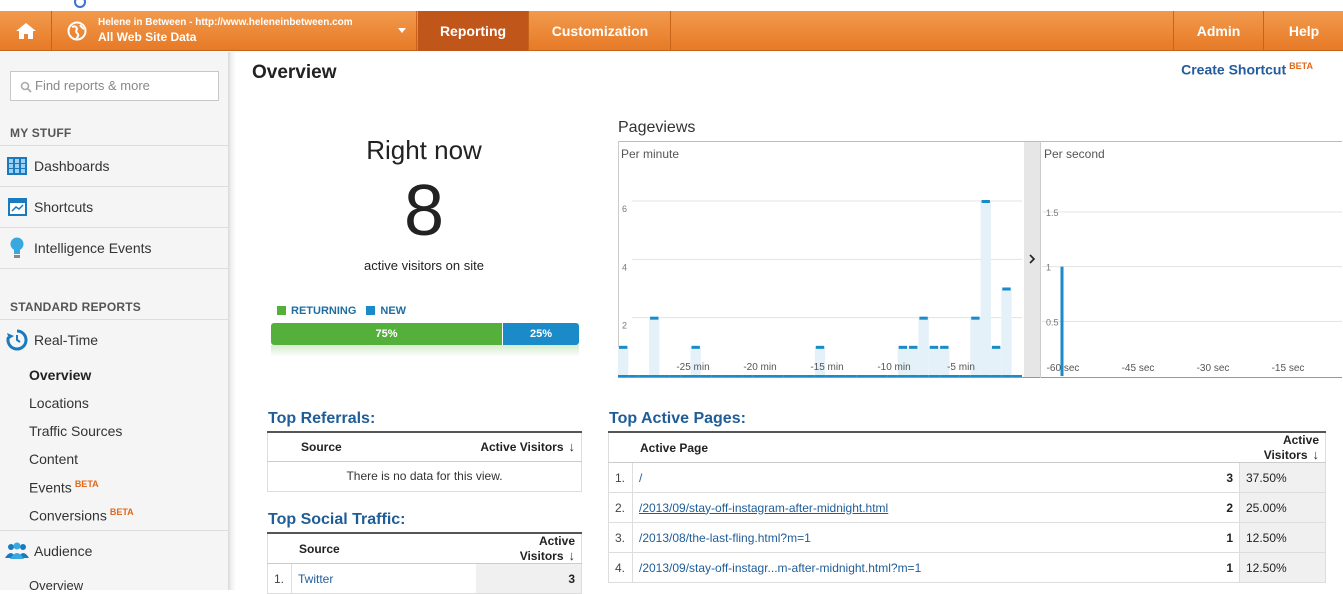 The image size is (1343, 594). What do you see at coordinates (77, 31) in the screenshot?
I see `globe-icon` at bounding box center [77, 31].